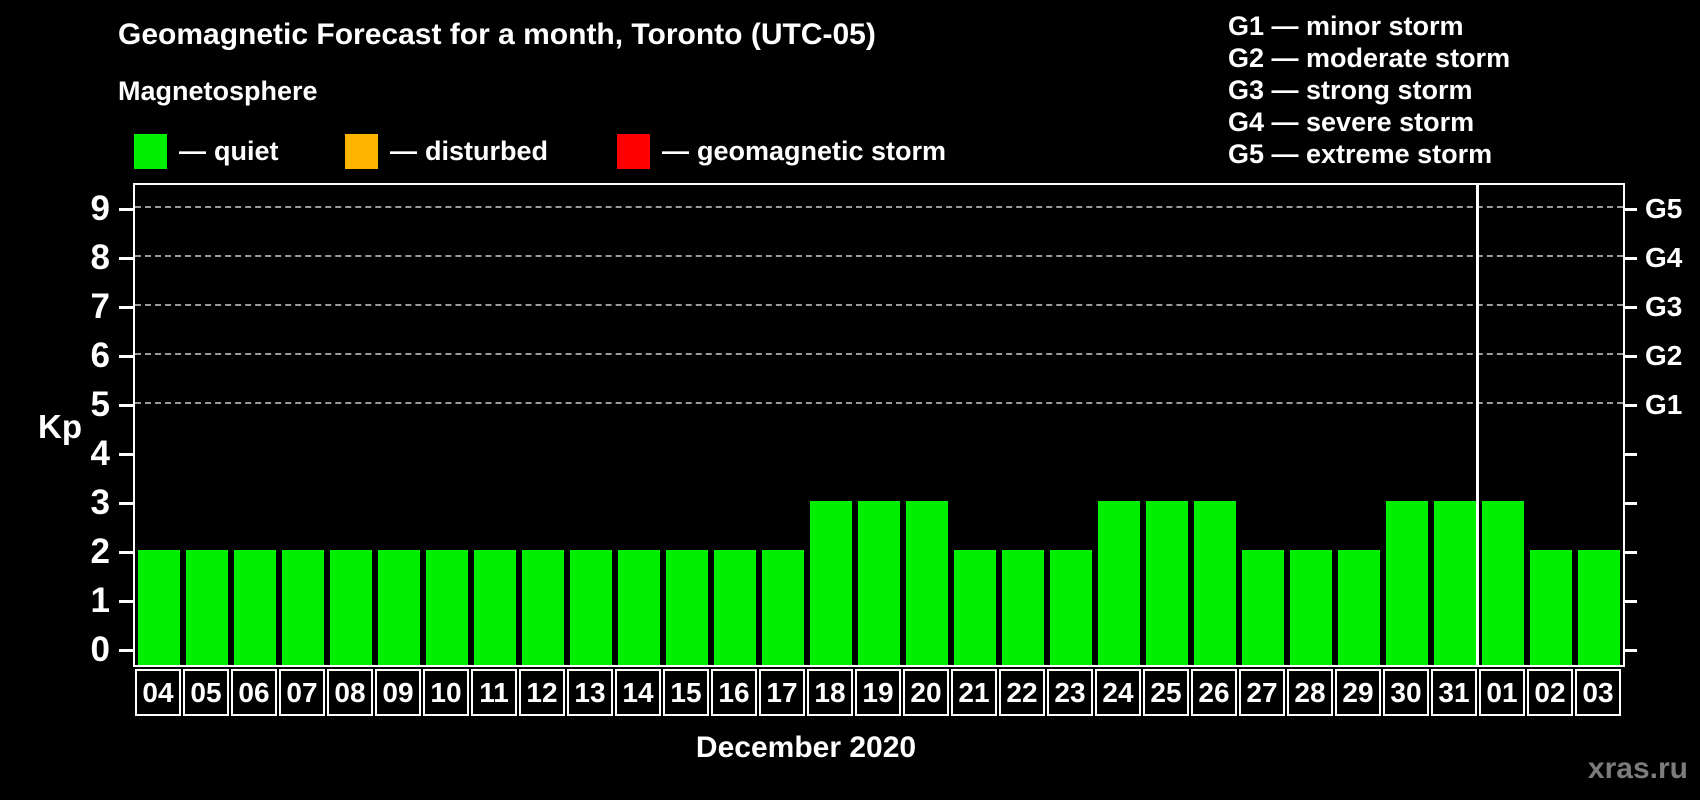 The width and height of the screenshot is (1700, 800). What do you see at coordinates (246, 150) in the screenshot?
I see `legend-label: quiet` at bounding box center [246, 150].